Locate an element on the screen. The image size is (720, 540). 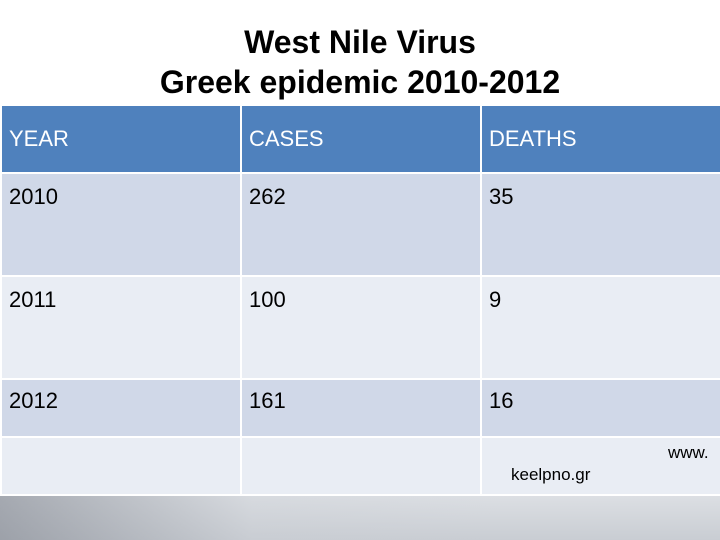
source-domain: keelpno.gr is located at coordinates (551, 474).